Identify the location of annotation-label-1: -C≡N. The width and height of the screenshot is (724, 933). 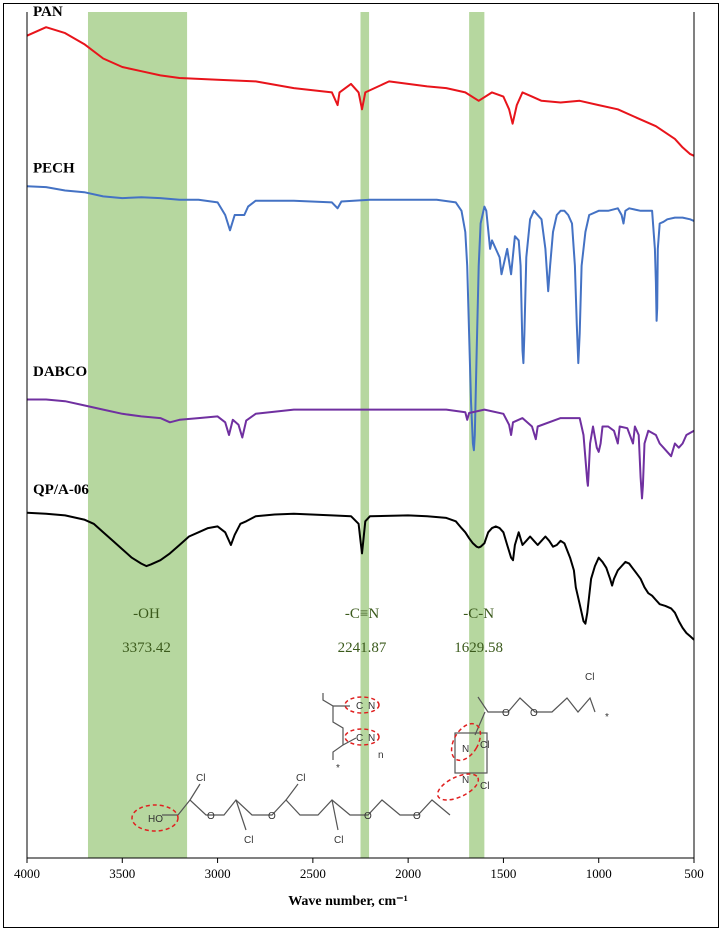
(362, 614).